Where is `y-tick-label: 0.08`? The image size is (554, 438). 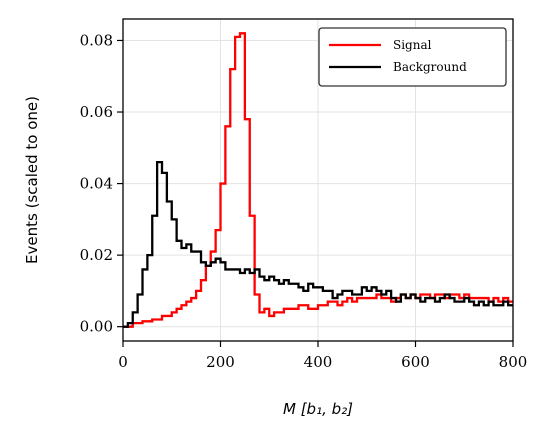 y-tick-label: 0.08 is located at coordinates (96, 40).